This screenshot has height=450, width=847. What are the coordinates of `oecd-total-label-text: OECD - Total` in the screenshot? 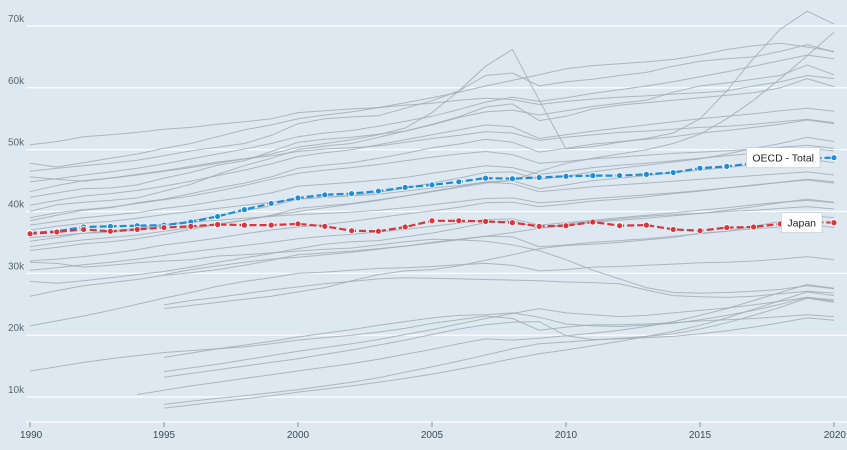 It's located at (783, 159).